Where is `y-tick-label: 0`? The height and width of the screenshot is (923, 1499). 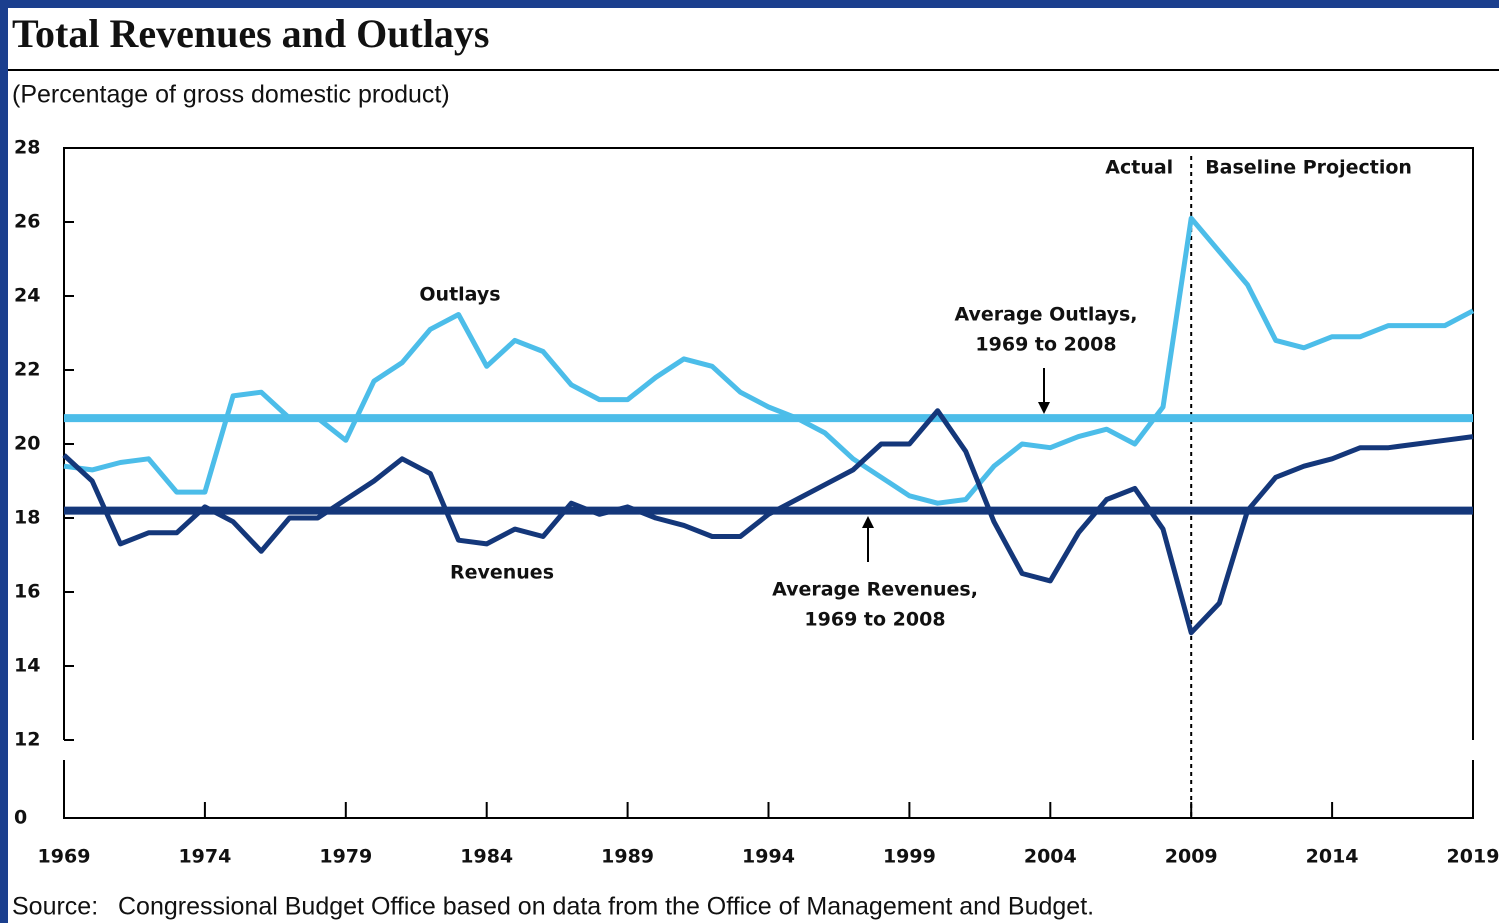 y-tick-label: 0 is located at coordinates (20, 818).